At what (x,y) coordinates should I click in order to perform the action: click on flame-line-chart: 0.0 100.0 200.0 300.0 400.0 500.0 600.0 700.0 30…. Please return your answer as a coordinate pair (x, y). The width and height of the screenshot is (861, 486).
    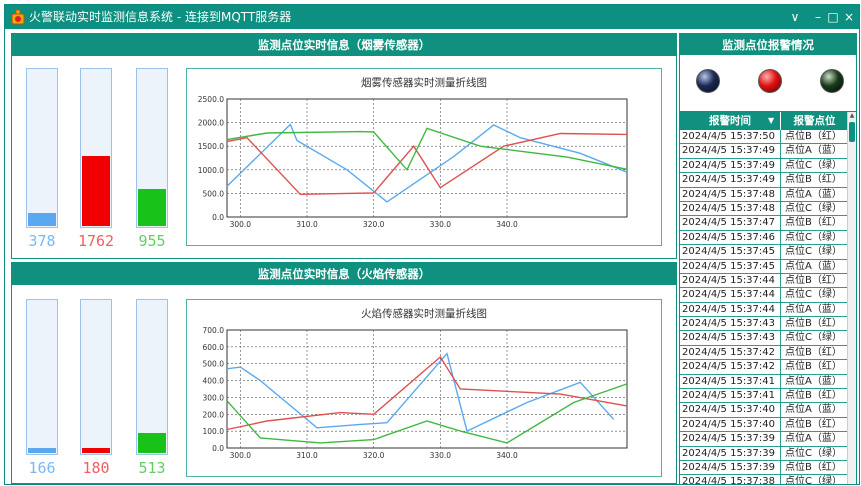
    Looking at the image, I should click on (415, 393).